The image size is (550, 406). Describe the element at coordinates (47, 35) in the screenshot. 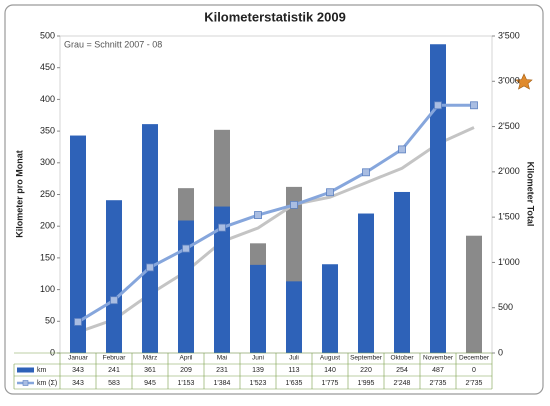

I see `y-tick-label: 500` at that location.